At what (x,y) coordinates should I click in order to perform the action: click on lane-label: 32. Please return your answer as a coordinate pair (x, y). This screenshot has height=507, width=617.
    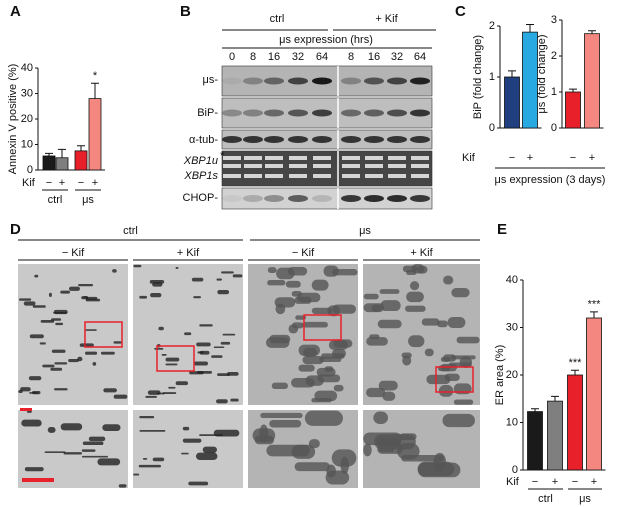
    Looking at the image, I should click on (397, 57).